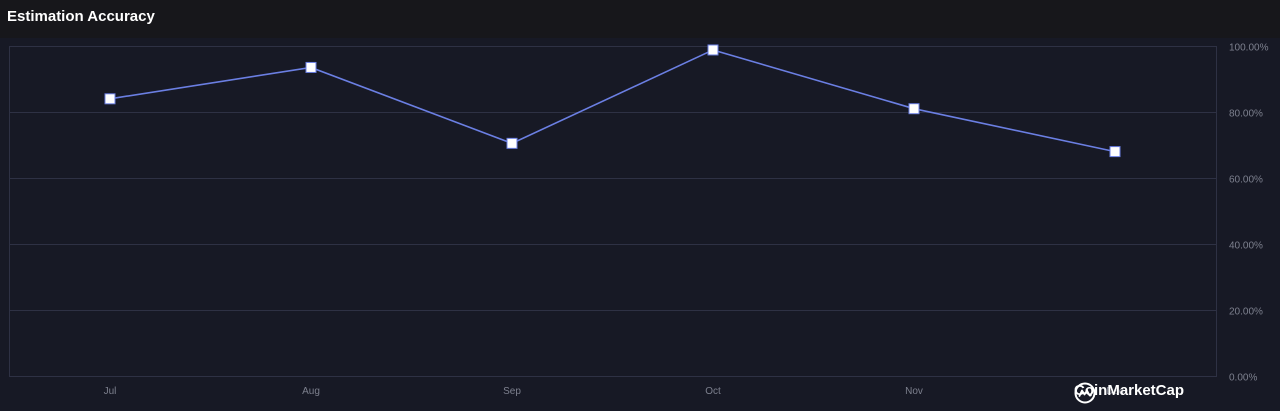 The width and height of the screenshot is (1280, 411). I want to click on y-tick-label: 40.00%, so click(1246, 246).